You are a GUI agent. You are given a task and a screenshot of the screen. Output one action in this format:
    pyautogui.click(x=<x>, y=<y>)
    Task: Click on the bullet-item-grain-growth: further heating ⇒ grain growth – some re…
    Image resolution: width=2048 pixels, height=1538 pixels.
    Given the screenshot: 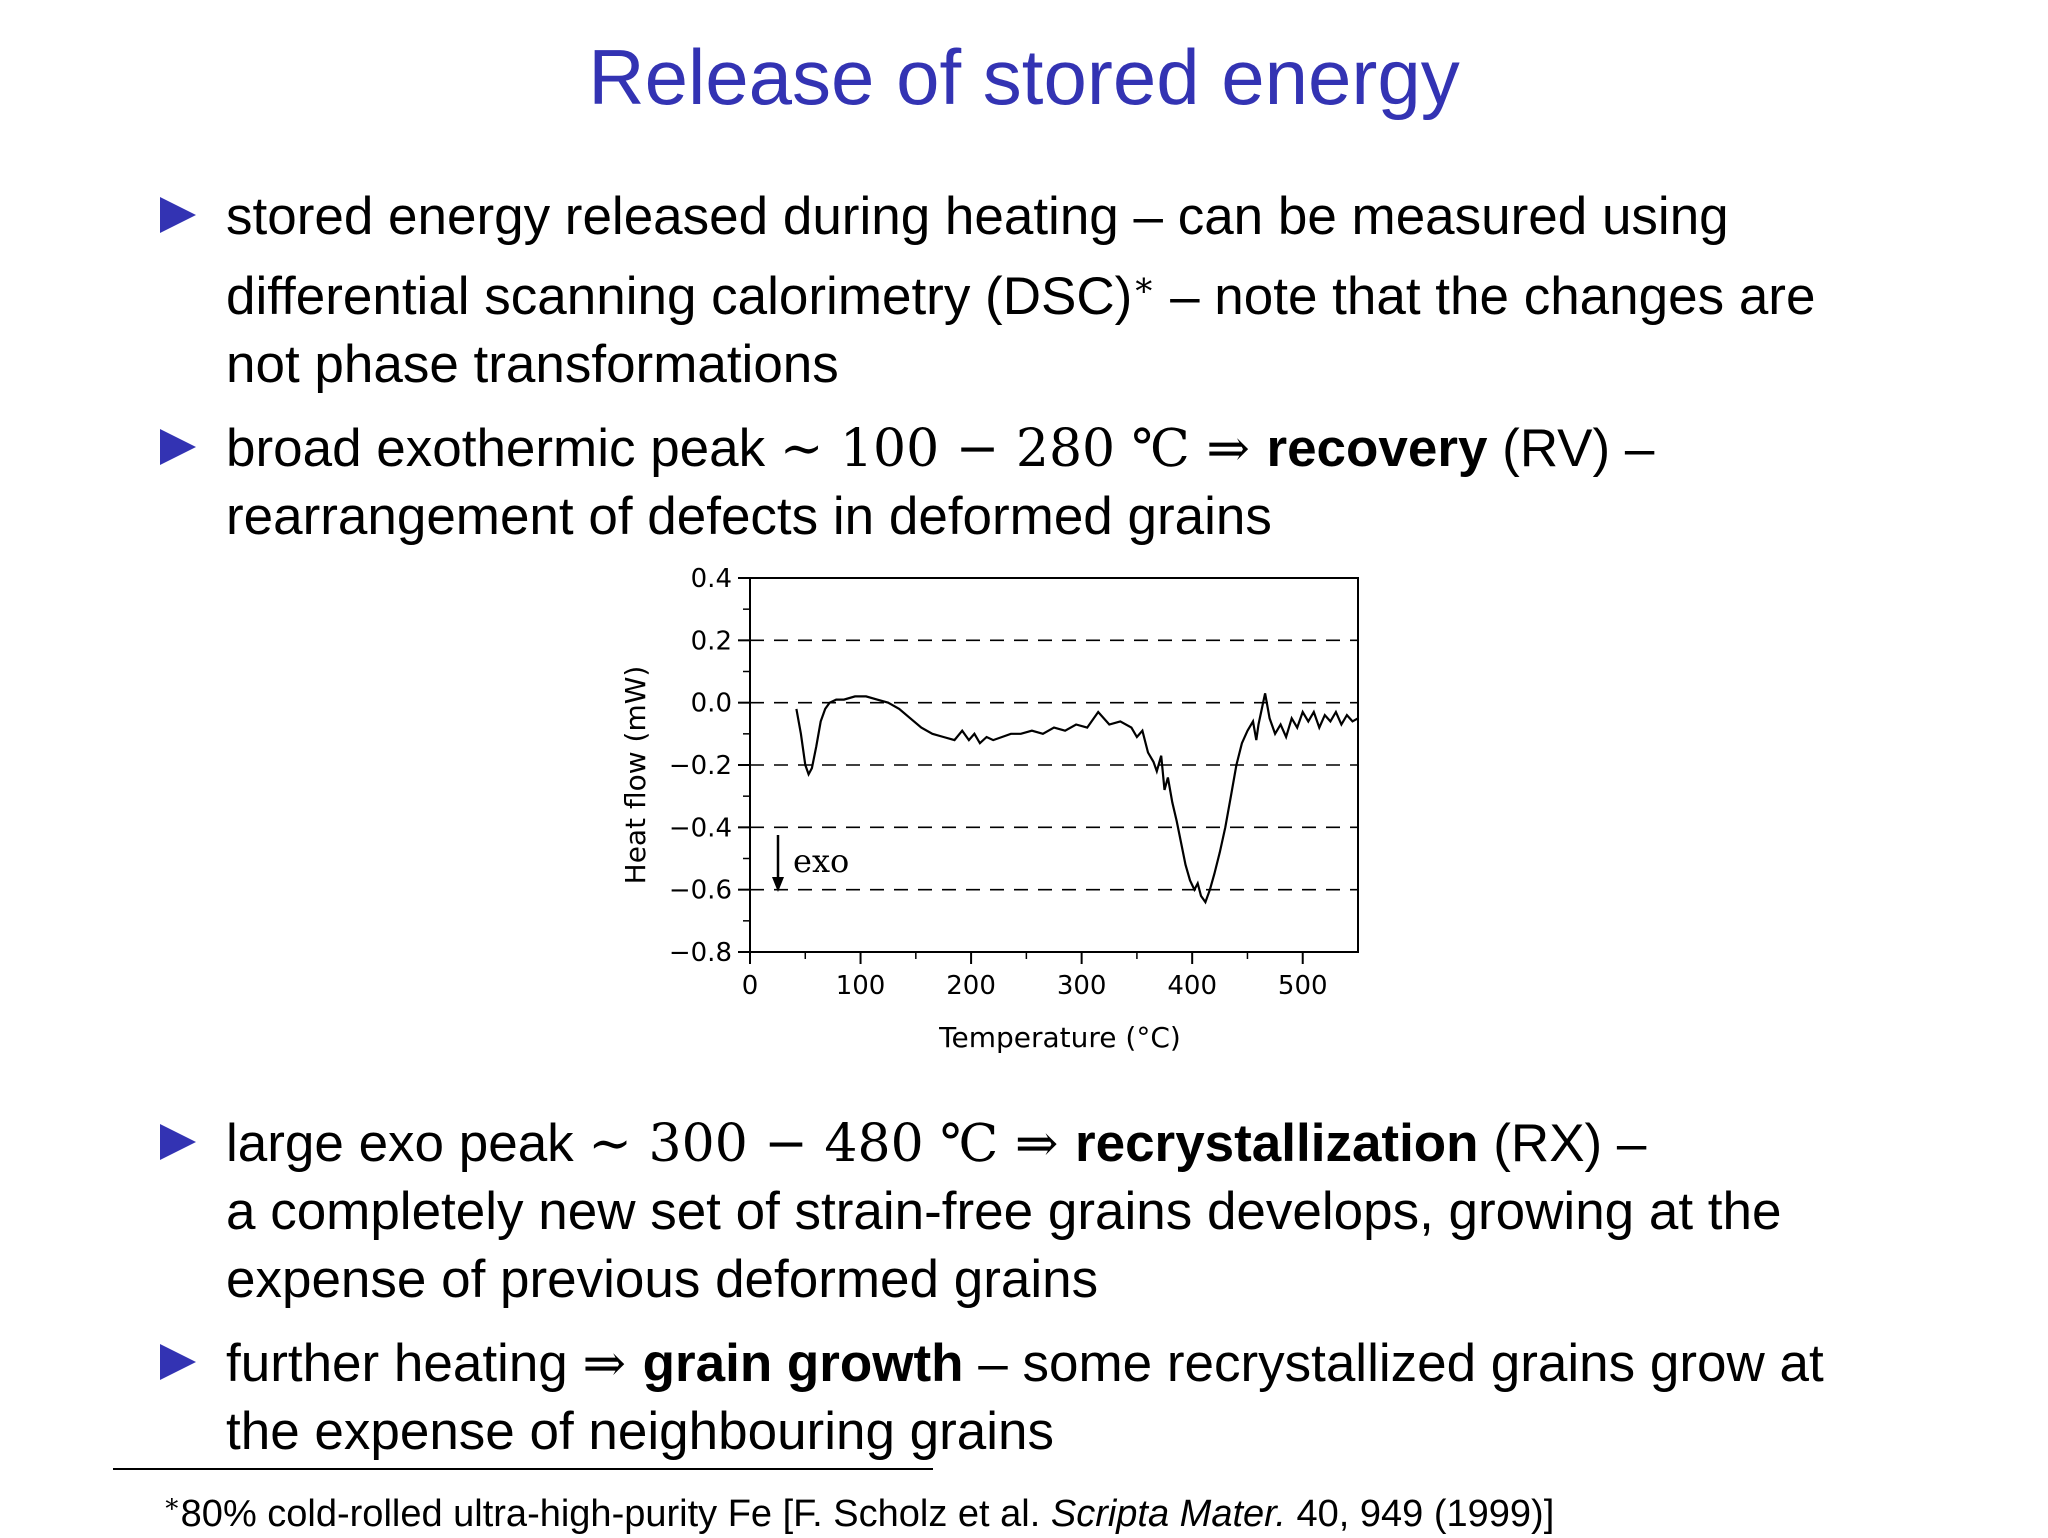 What is the action you would take?
    pyautogui.click(x=1060, y=1398)
    